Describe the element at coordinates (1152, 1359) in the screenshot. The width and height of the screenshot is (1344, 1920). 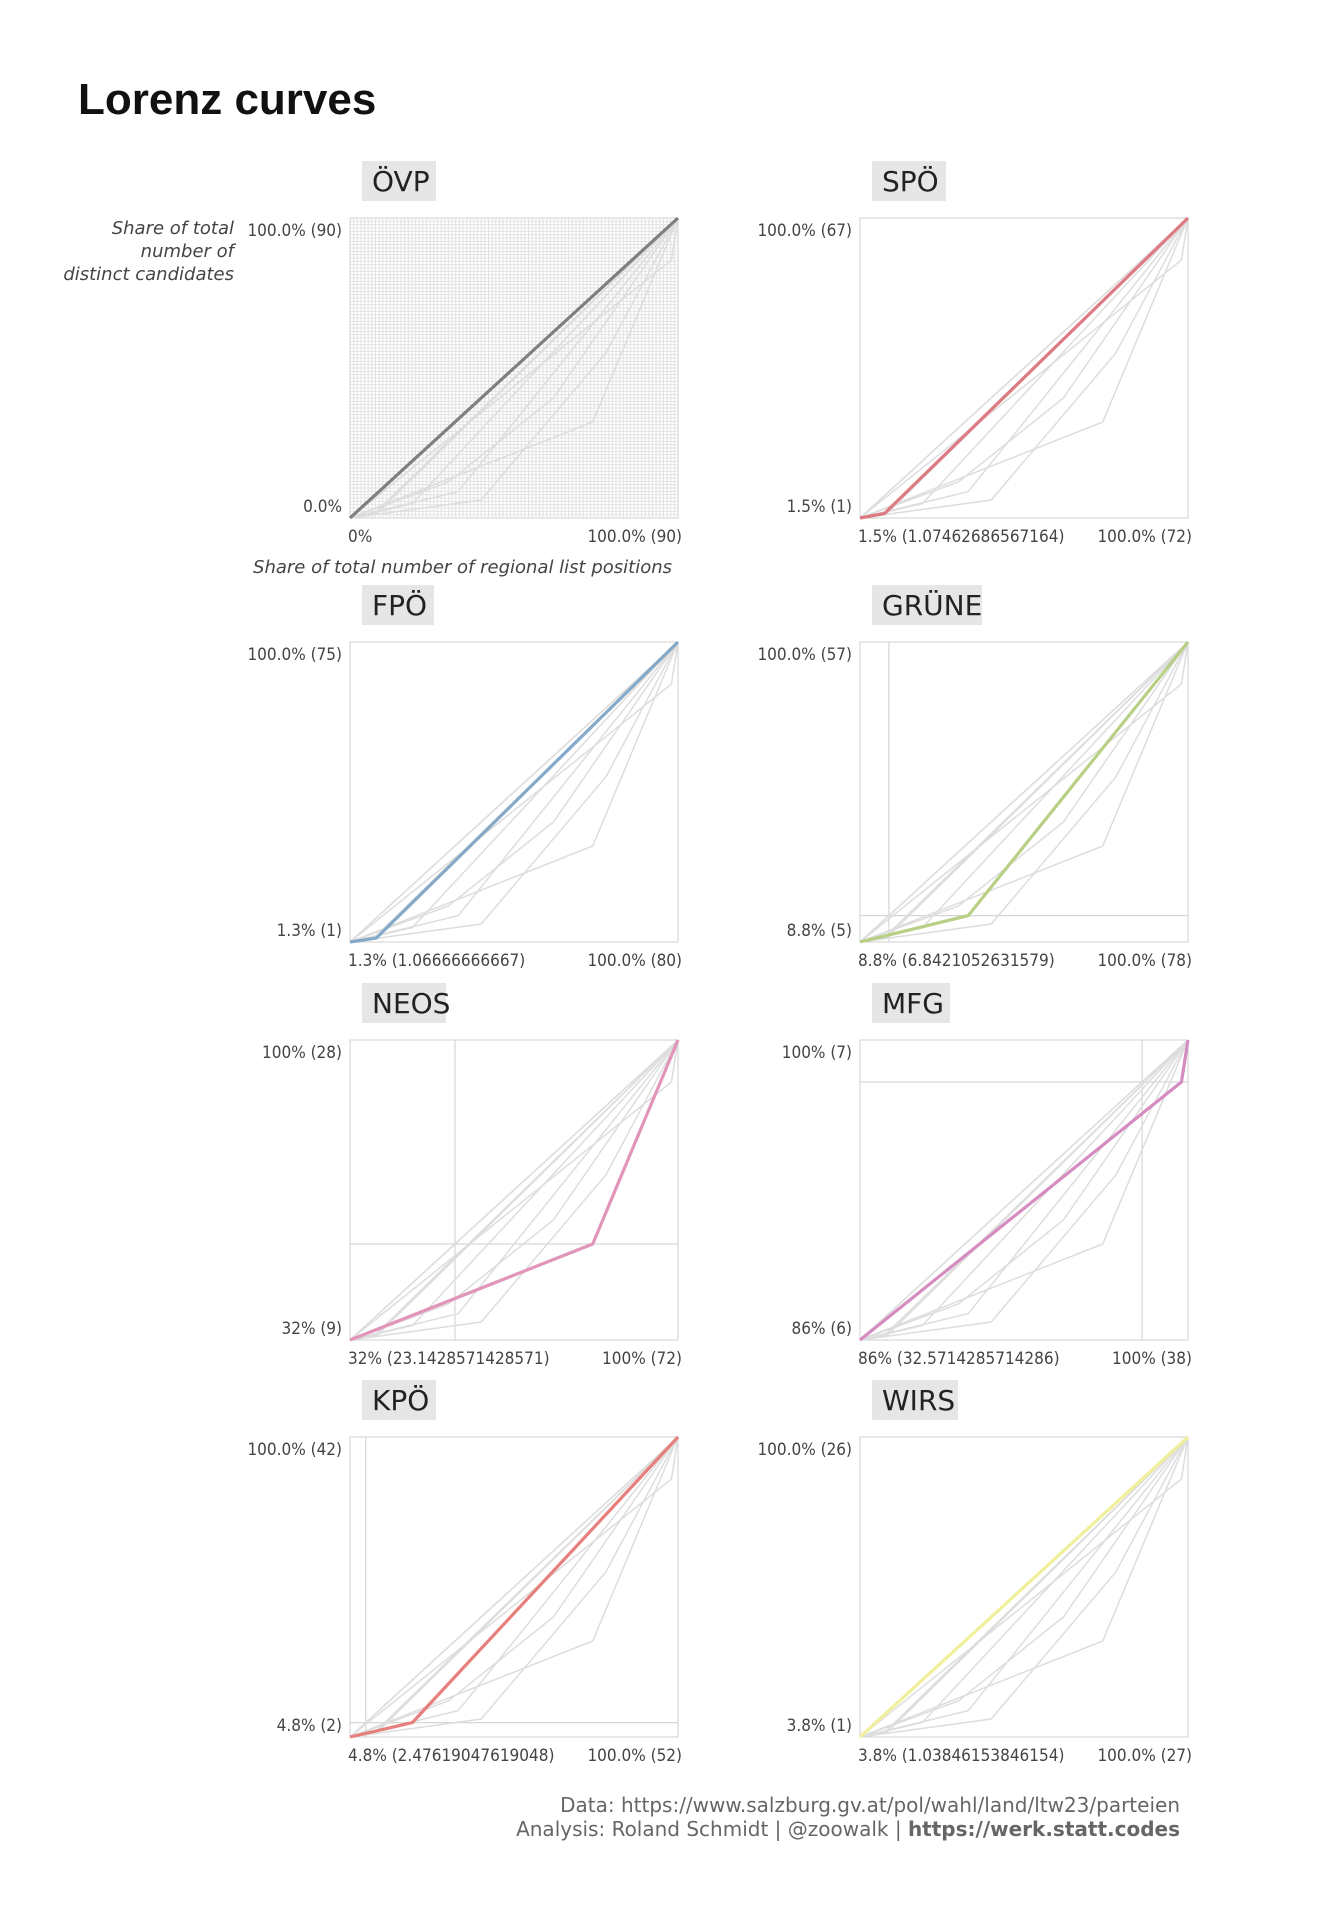
I see `x-tick-label-high-mfg: 100% (38)` at that location.